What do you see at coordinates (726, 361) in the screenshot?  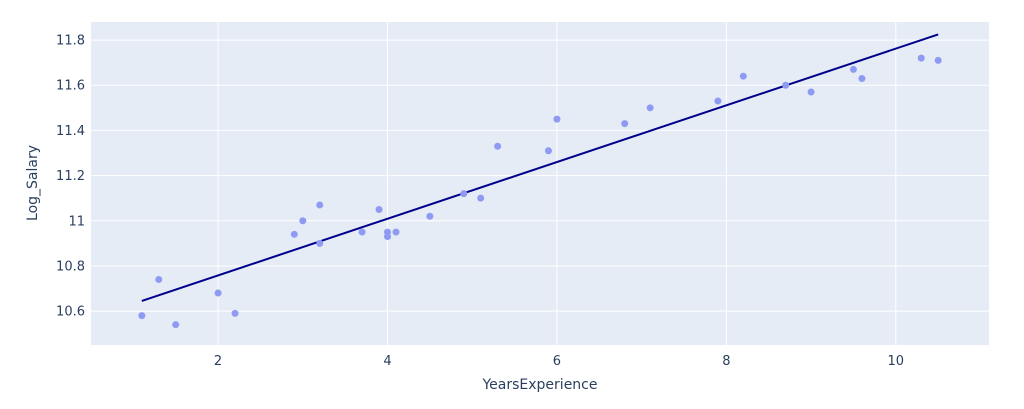 I see `x-tick-label: 8` at bounding box center [726, 361].